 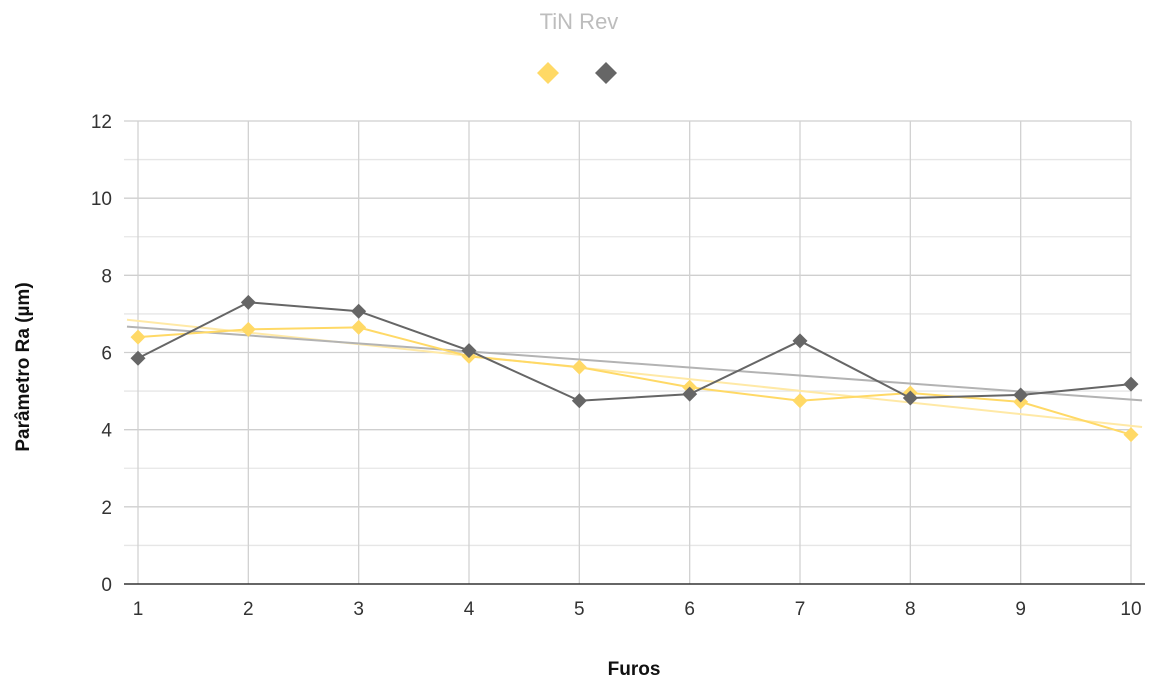 I want to click on x-tick-label: 2, so click(x=248, y=609).